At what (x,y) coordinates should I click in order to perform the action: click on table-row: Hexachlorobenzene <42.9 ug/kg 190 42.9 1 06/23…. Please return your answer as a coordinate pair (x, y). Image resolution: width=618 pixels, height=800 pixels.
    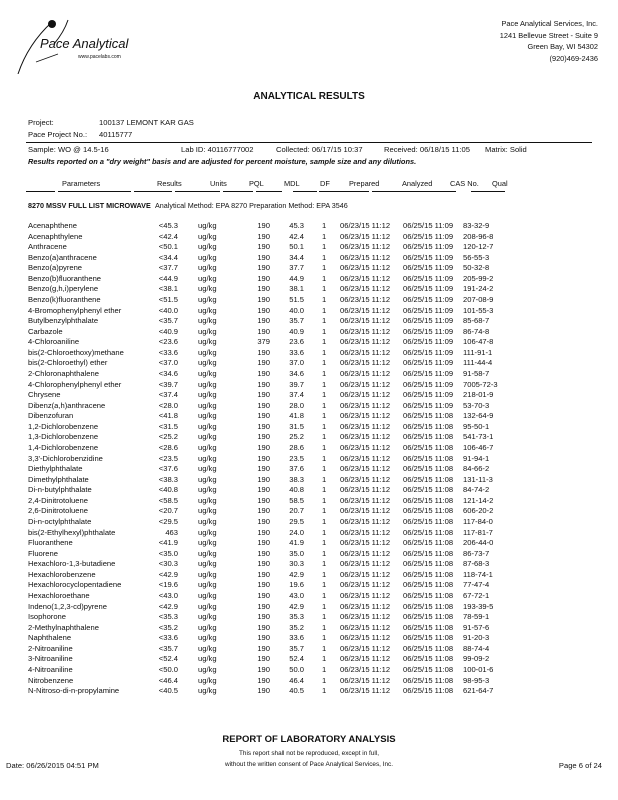
    Looking at the image, I should click on (309, 575).